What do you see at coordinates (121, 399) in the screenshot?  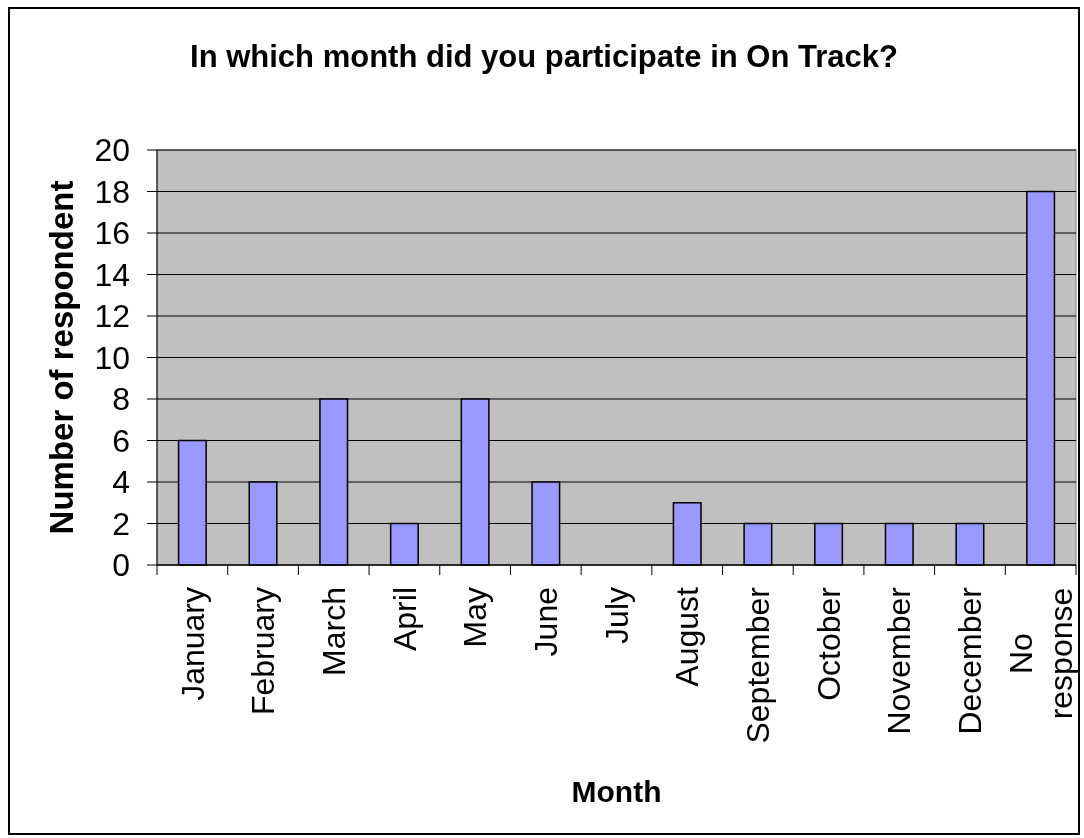 I see `y-tick-label: 8` at bounding box center [121, 399].